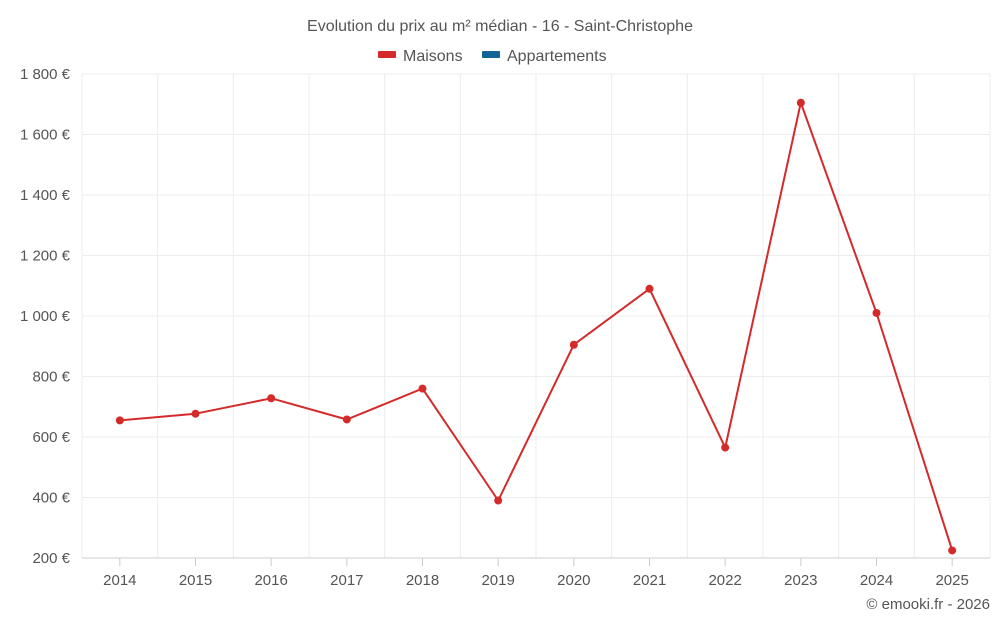 This screenshot has width=1000, height=625. What do you see at coordinates (951, 580) in the screenshot?
I see `x-tick-label: 2025` at bounding box center [951, 580].